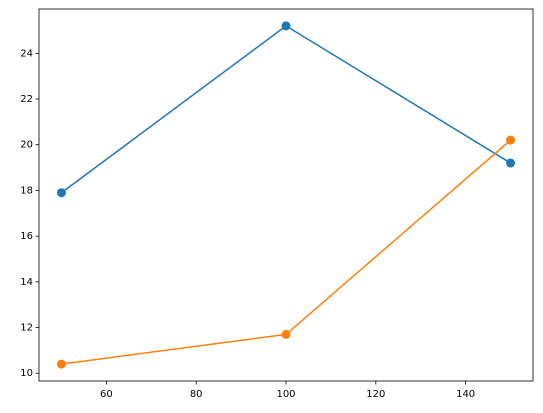  Describe the element at coordinates (26, 99) in the screenshot. I see `y-tick-label: 22` at that location.